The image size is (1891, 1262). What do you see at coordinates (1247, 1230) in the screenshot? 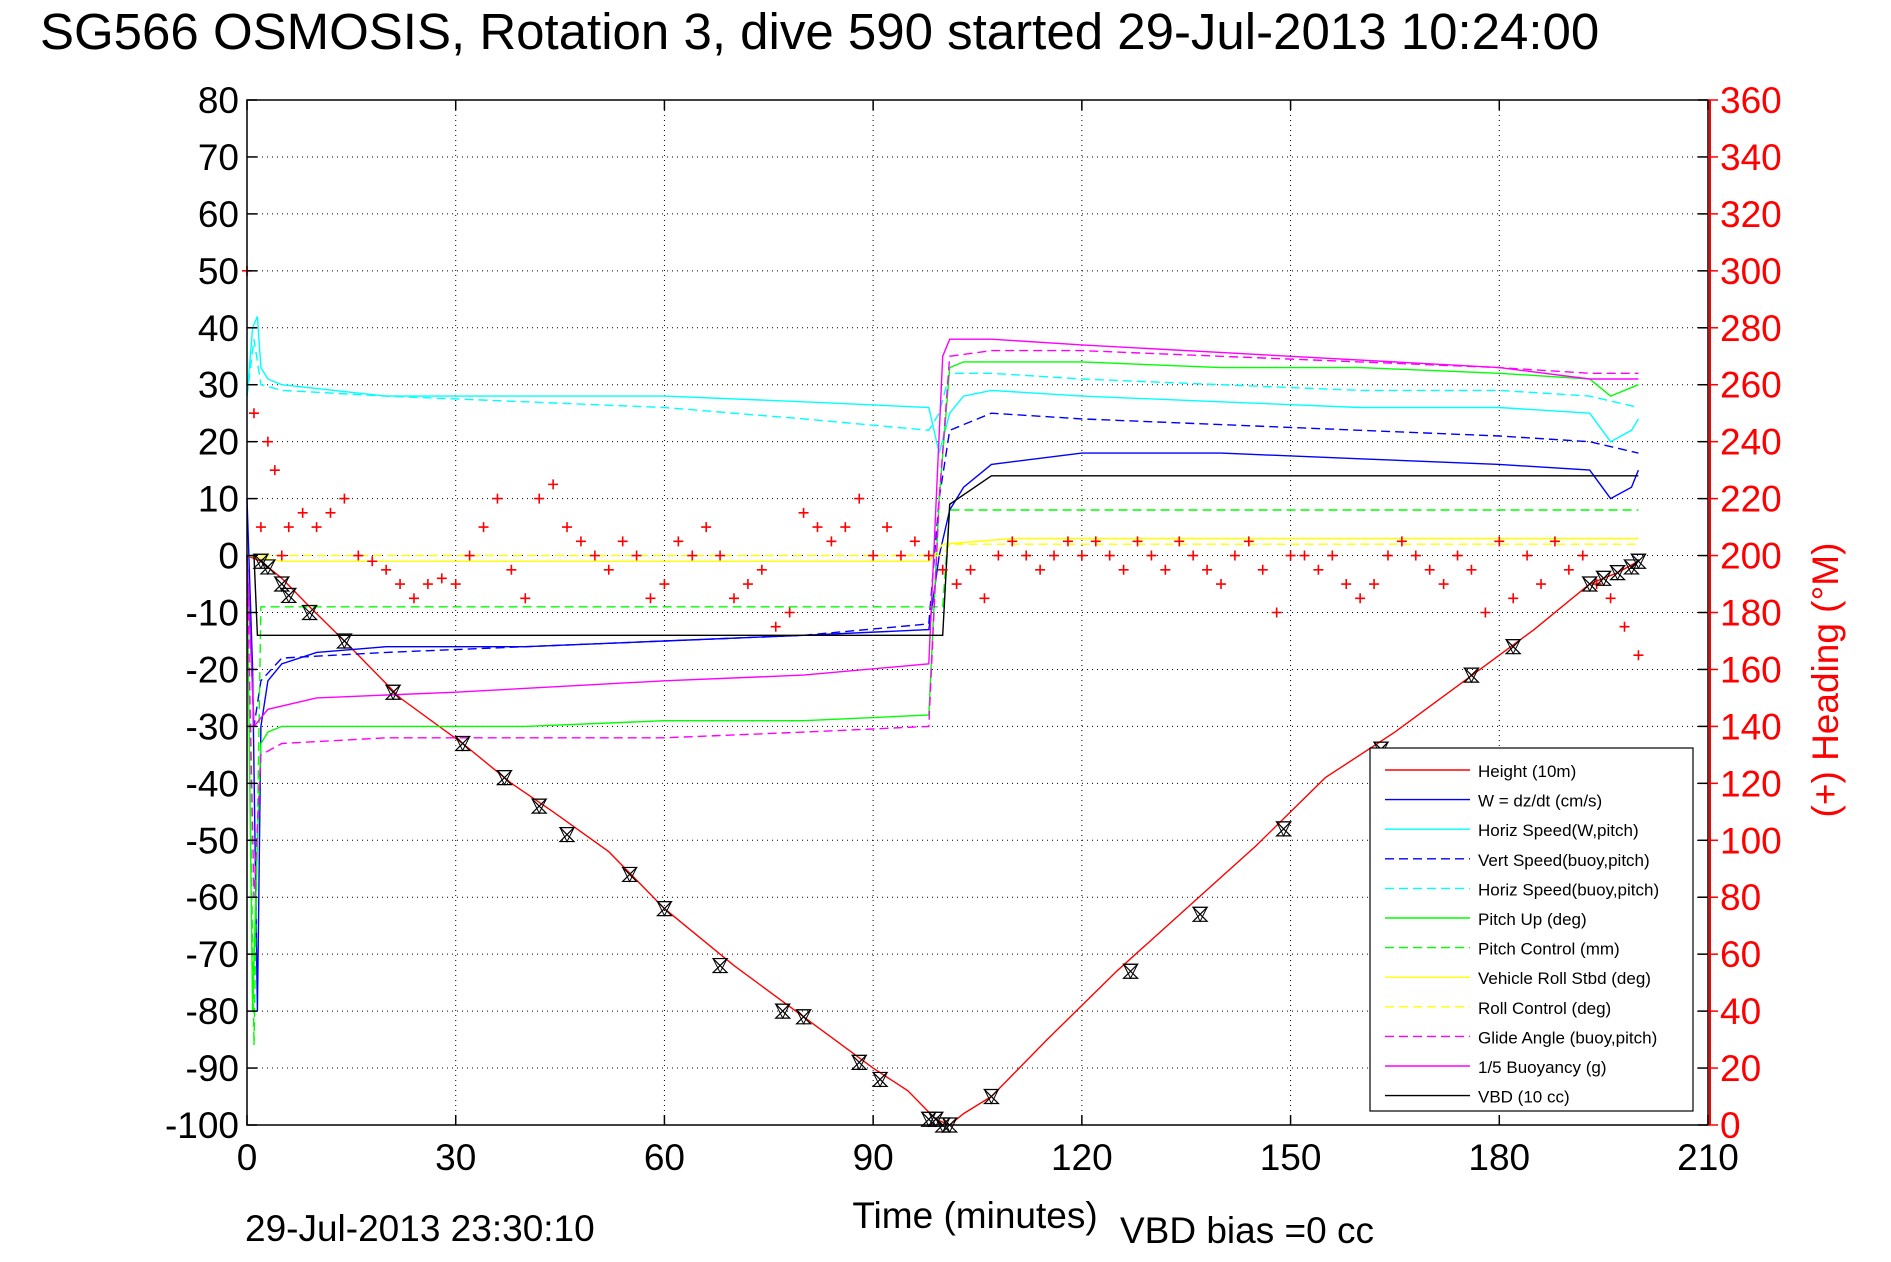
I see `footer-vbd-bias: VBD bias =0 cc` at bounding box center [1247, 1230].